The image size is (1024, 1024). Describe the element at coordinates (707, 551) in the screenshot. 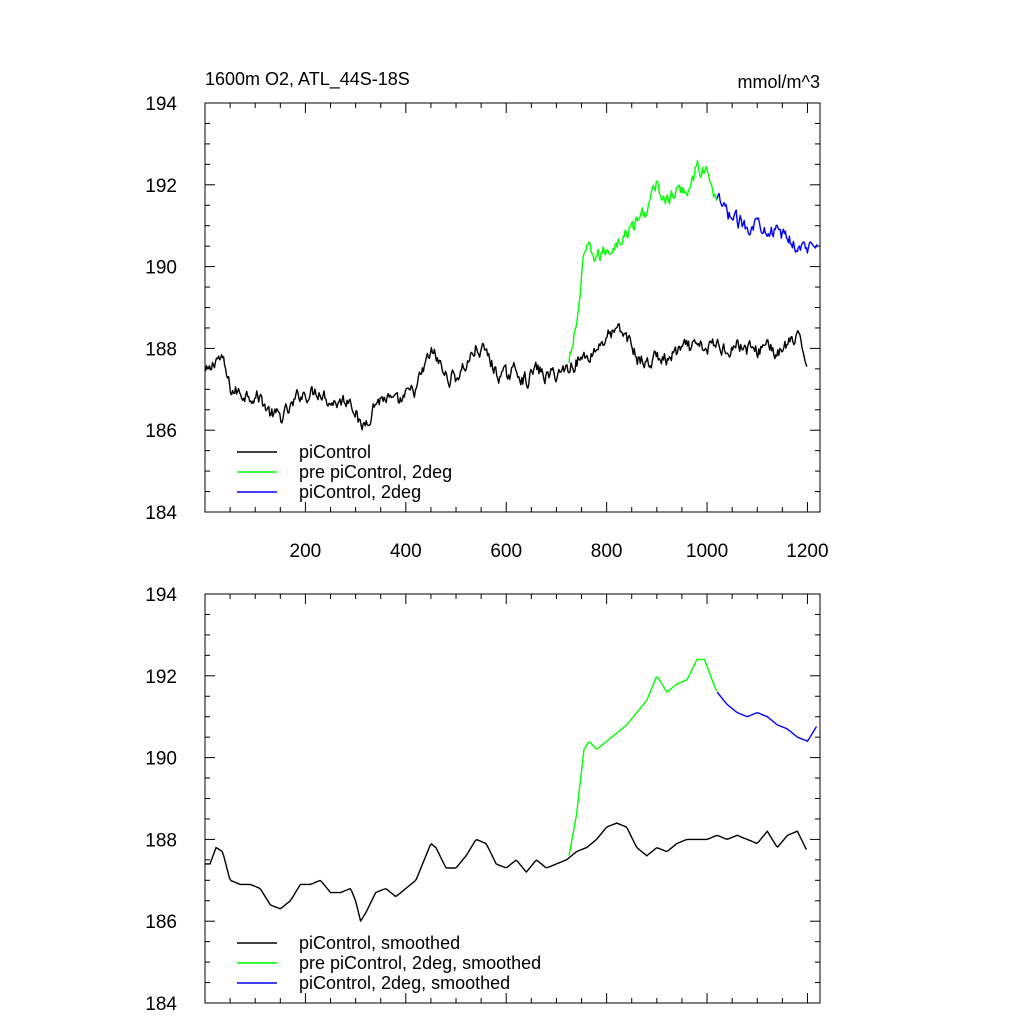

I see `x-tick-label: 1000` at that location.